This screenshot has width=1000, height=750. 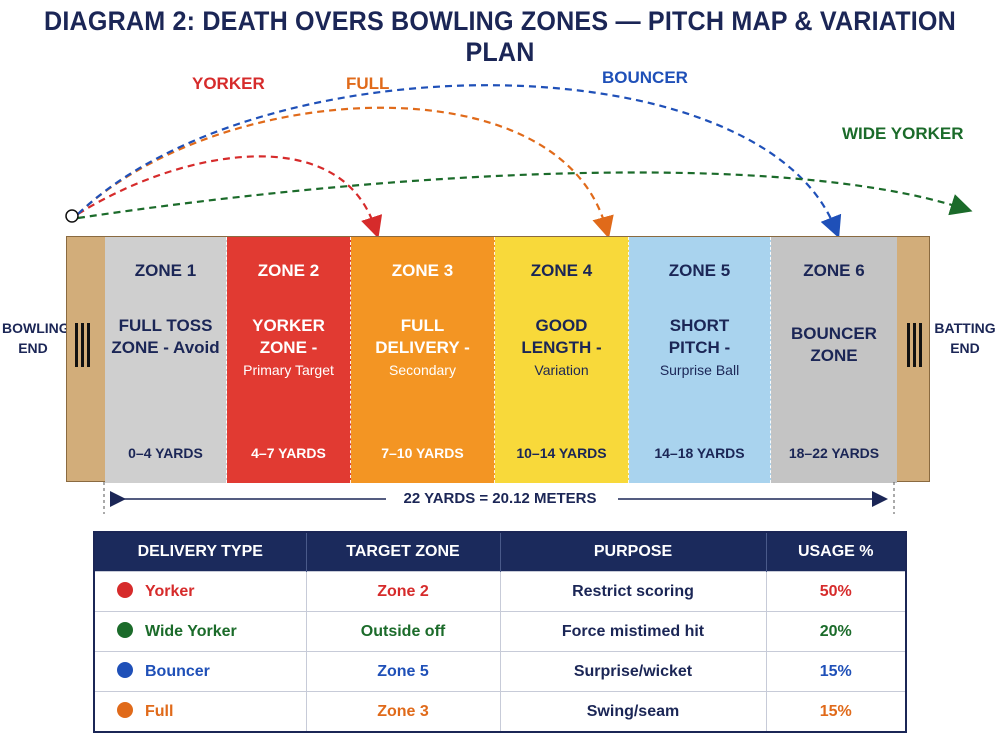 What do you see at coordinates (403, 631) in the screenshot?
I see `target-zone-cell: Outside off` at bounding box center [403, 631].